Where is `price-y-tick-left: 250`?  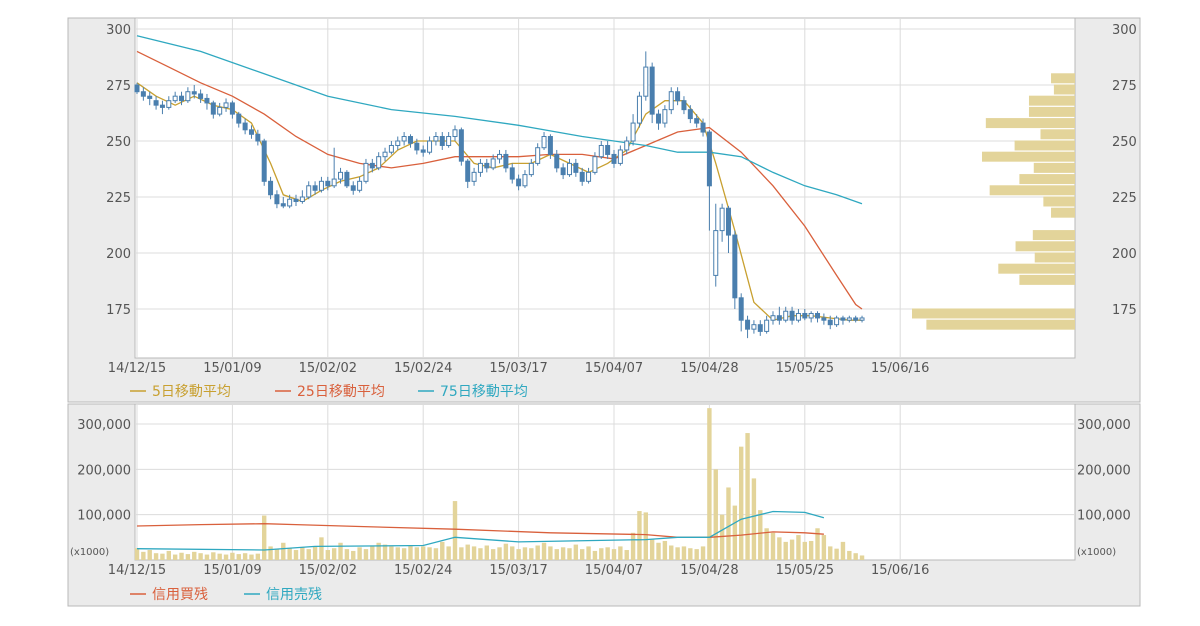 price-y-tick-left: 250 is located at coordinates (118, 142).